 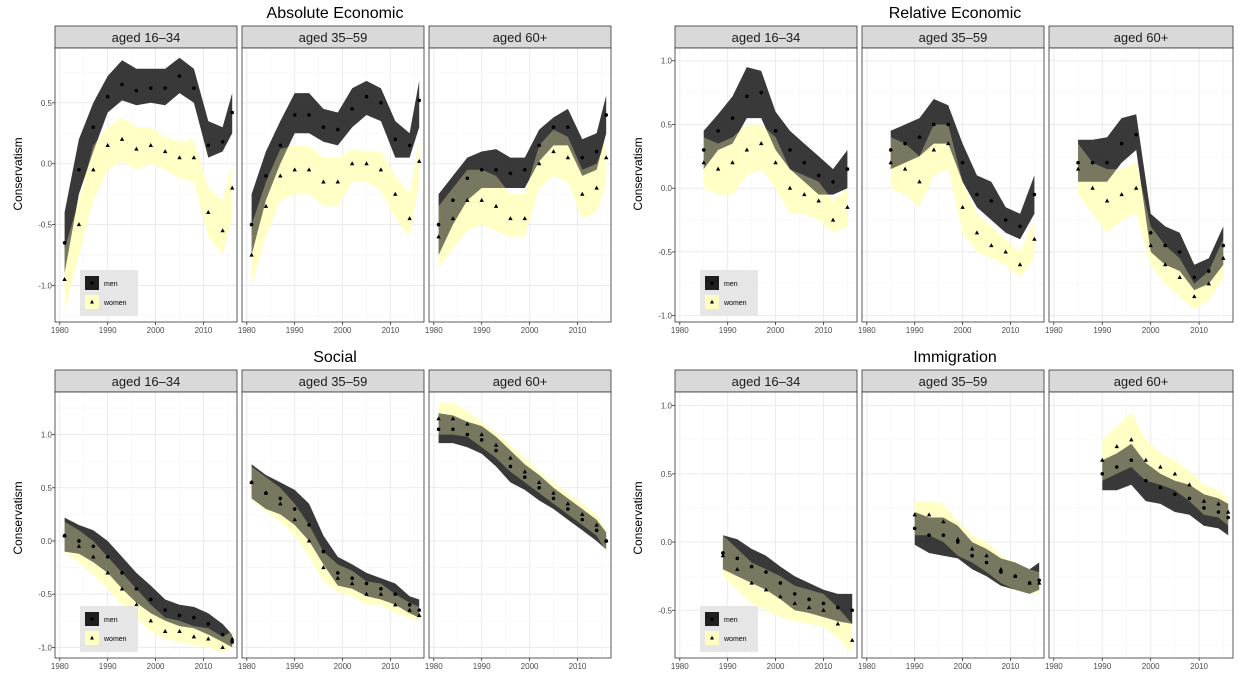 I want to click on x-tick-label-social-aged-60: 2010, so click(x=578, y=666).